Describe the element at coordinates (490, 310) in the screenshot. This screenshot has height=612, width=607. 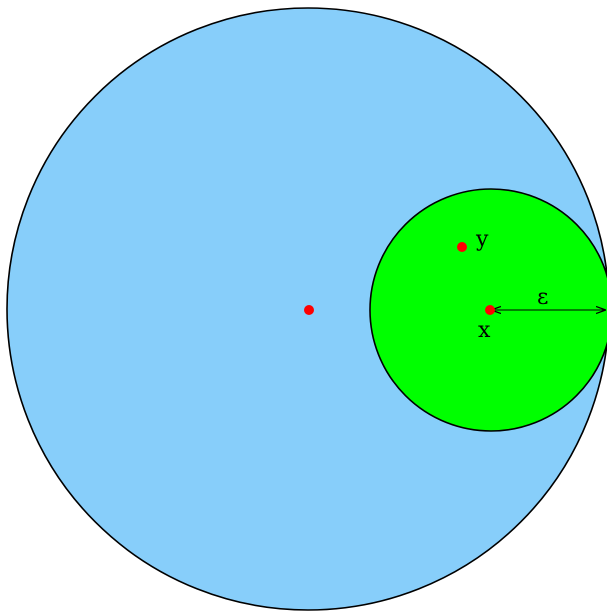
I see `point-x` at that location.